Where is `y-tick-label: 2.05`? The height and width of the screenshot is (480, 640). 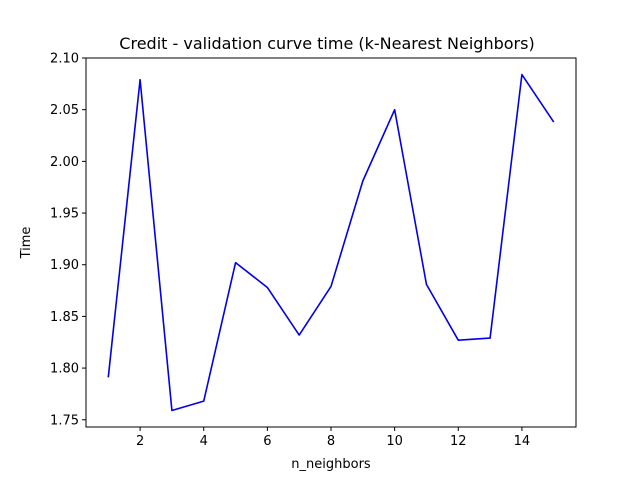
y-tick-label: 2.05 is located at coordinates (64, 110).